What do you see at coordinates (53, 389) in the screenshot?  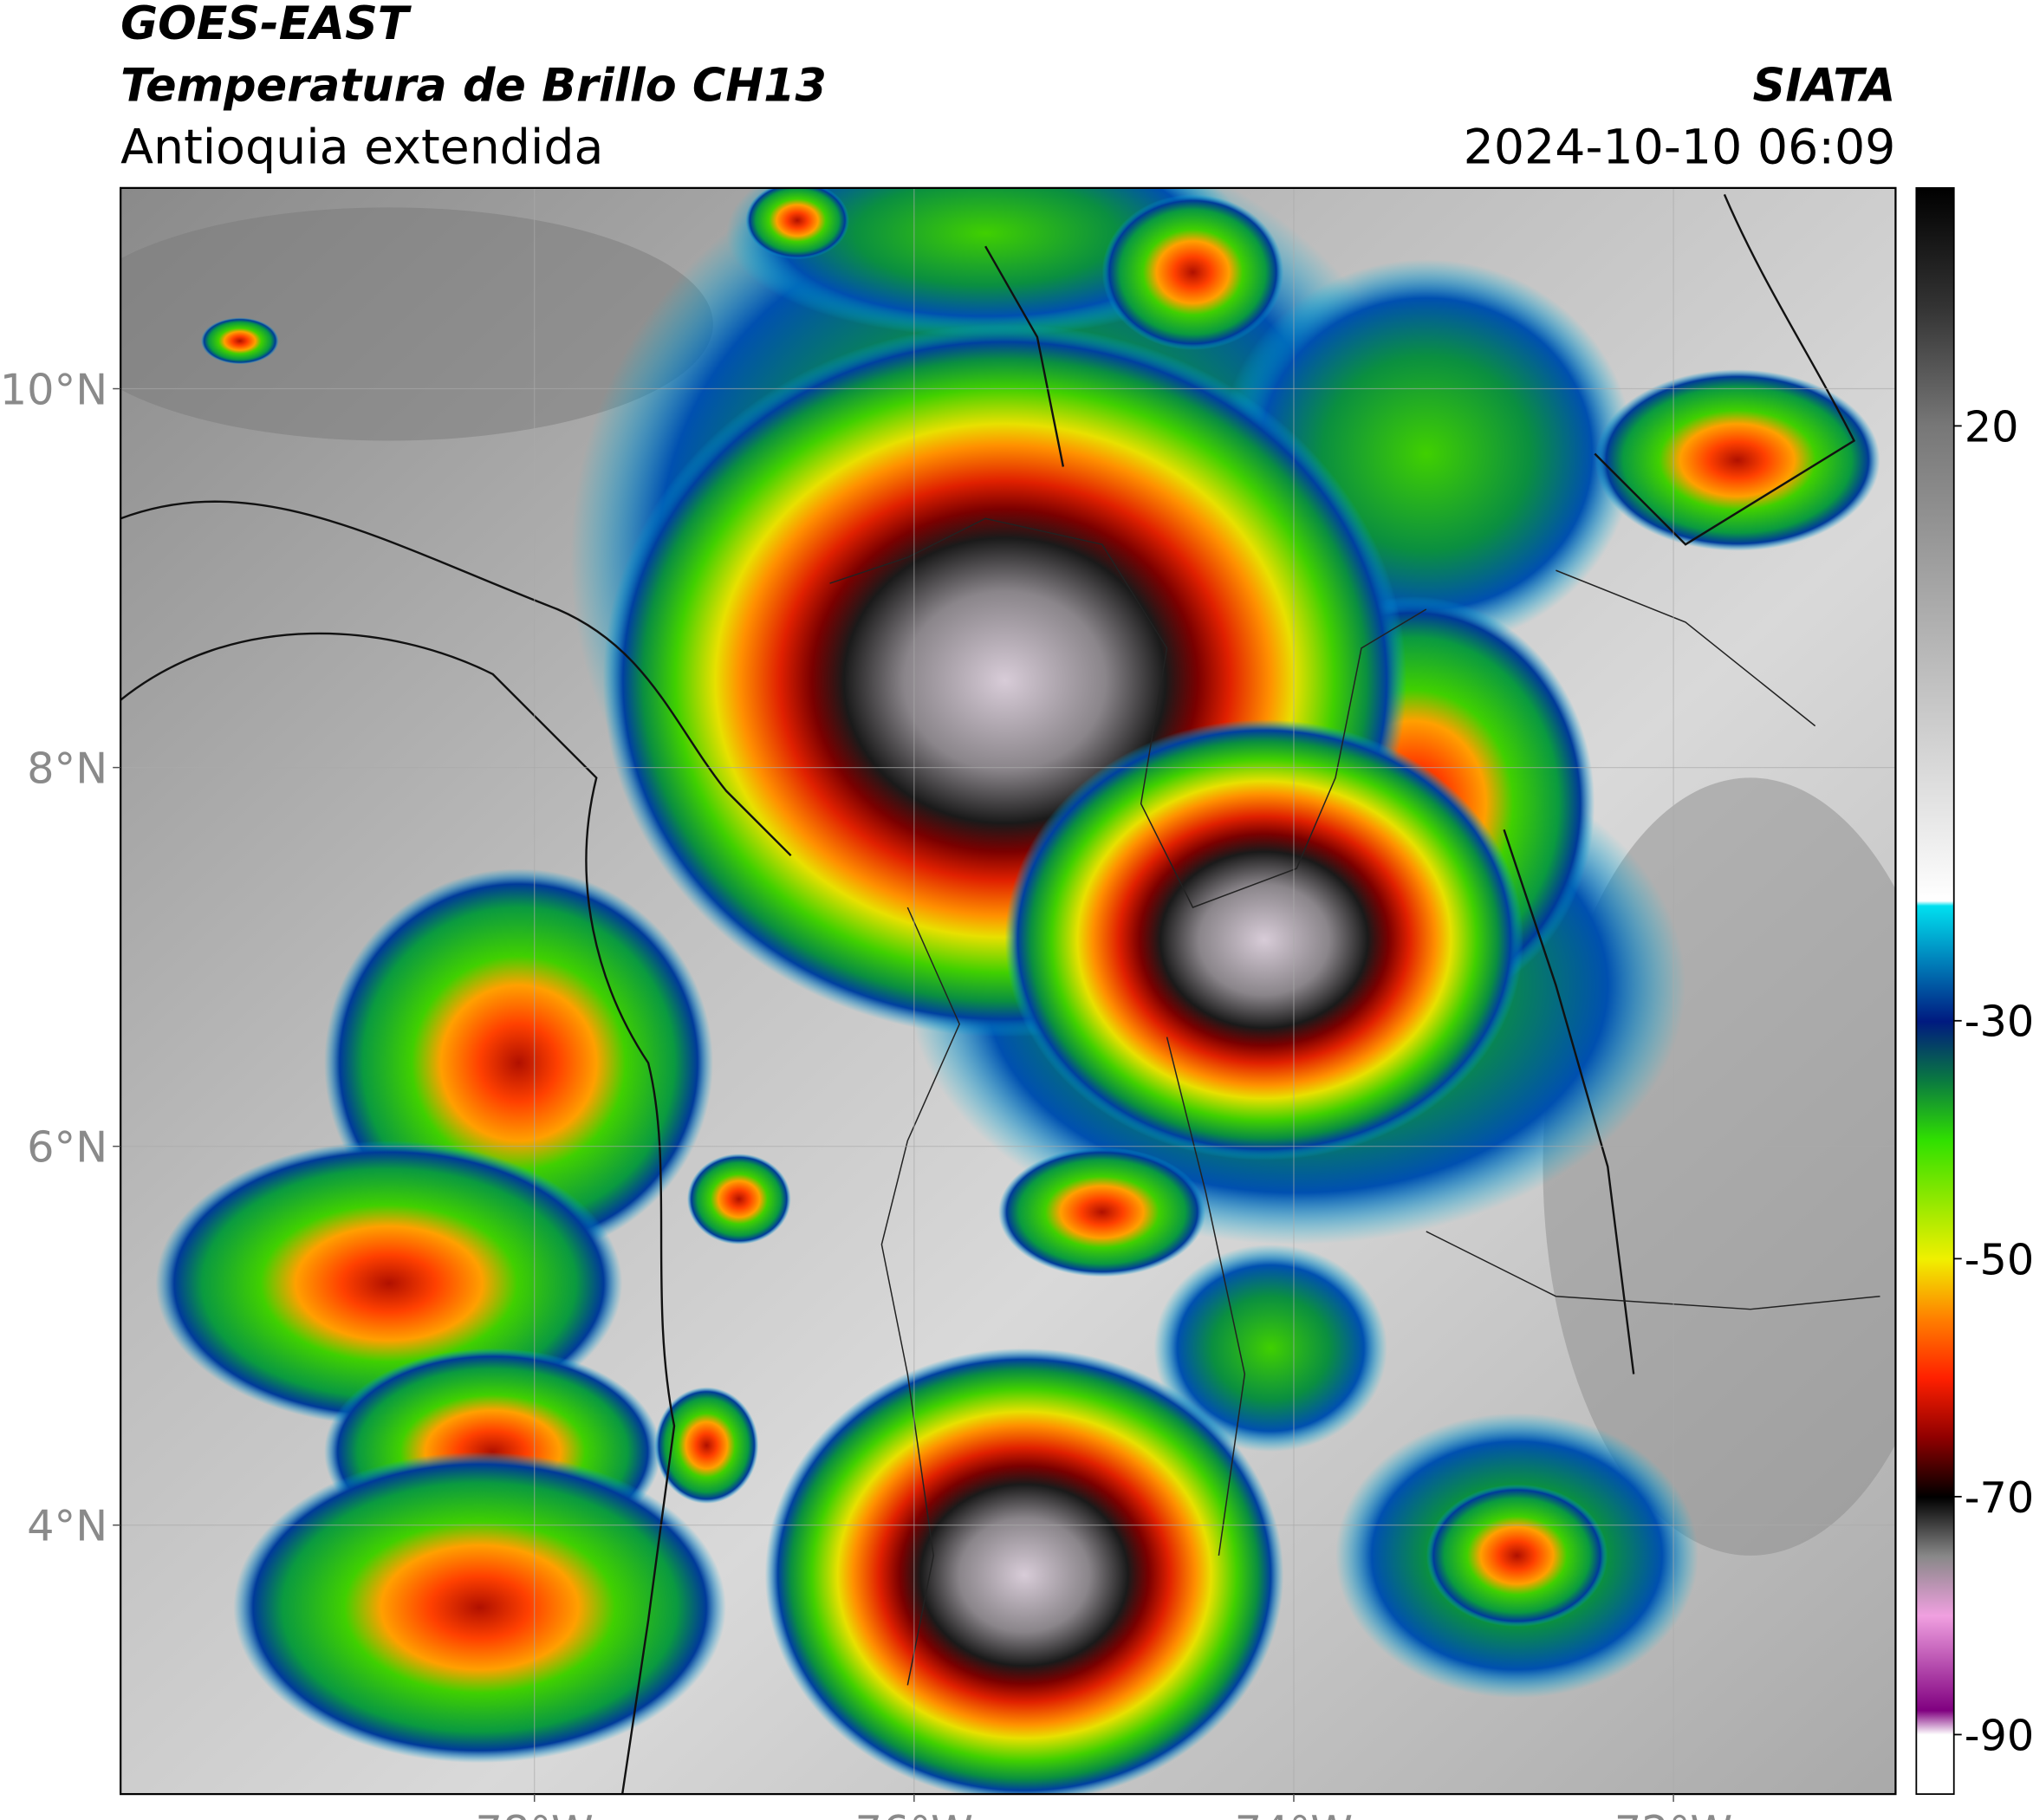 I see `lat-tick-label: 10°N` at bounding box center [53, 389].